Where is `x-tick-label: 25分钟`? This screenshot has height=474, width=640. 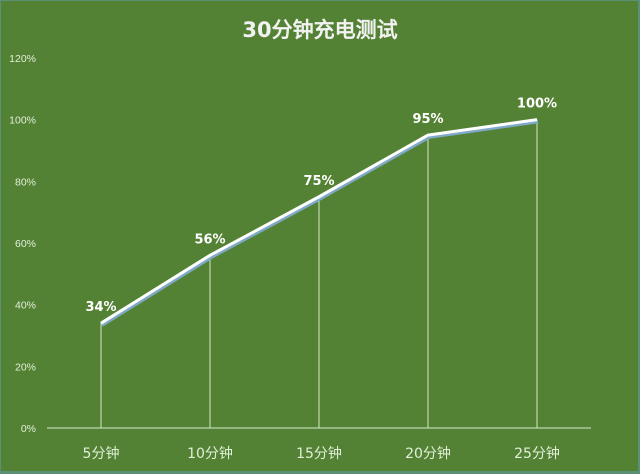
x-tick-label: 25分钟 is located at coordinates (537, 453).